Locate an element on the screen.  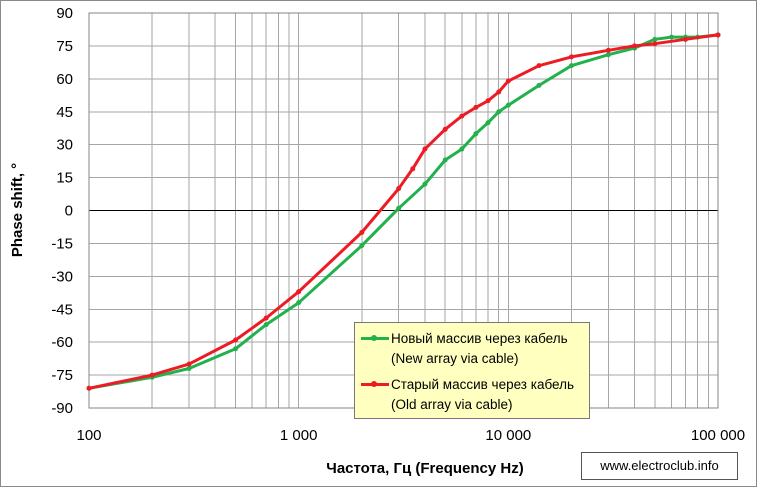
y-axis-title: Phase shift, ° is located at coordinates (17, 210).